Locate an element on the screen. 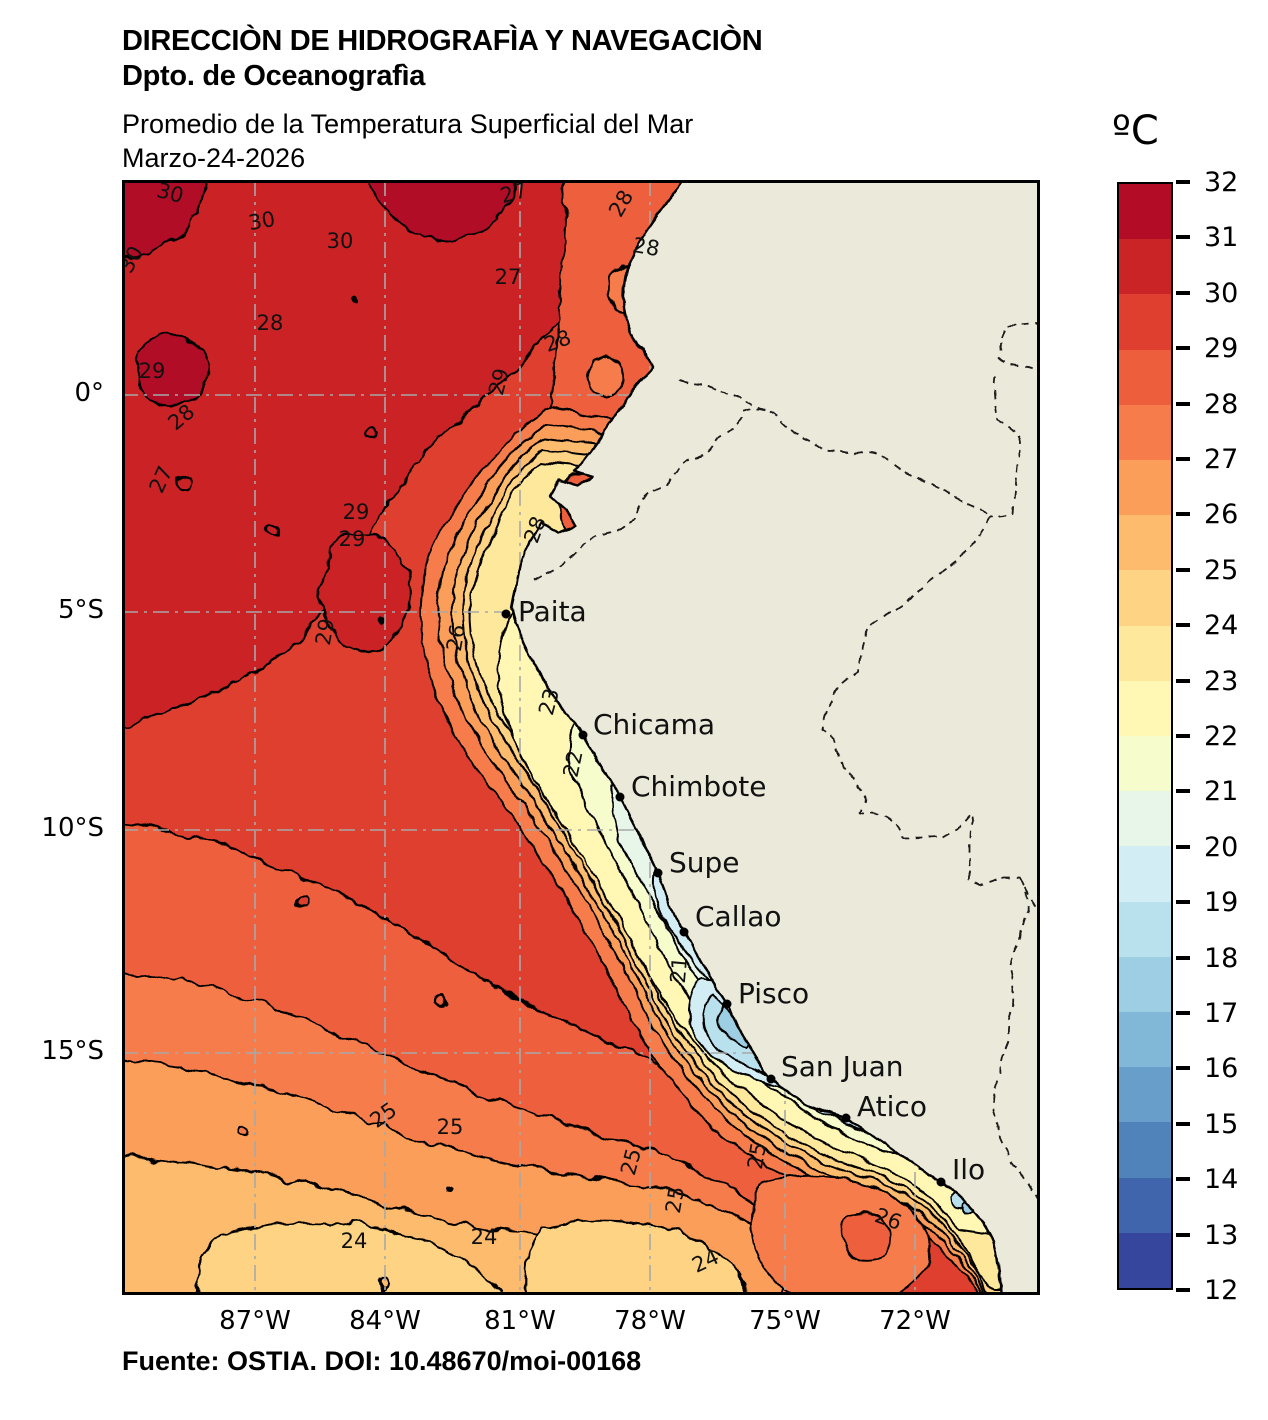  colorbar-tick-label: 18 is located at coordinates (1221, 958).